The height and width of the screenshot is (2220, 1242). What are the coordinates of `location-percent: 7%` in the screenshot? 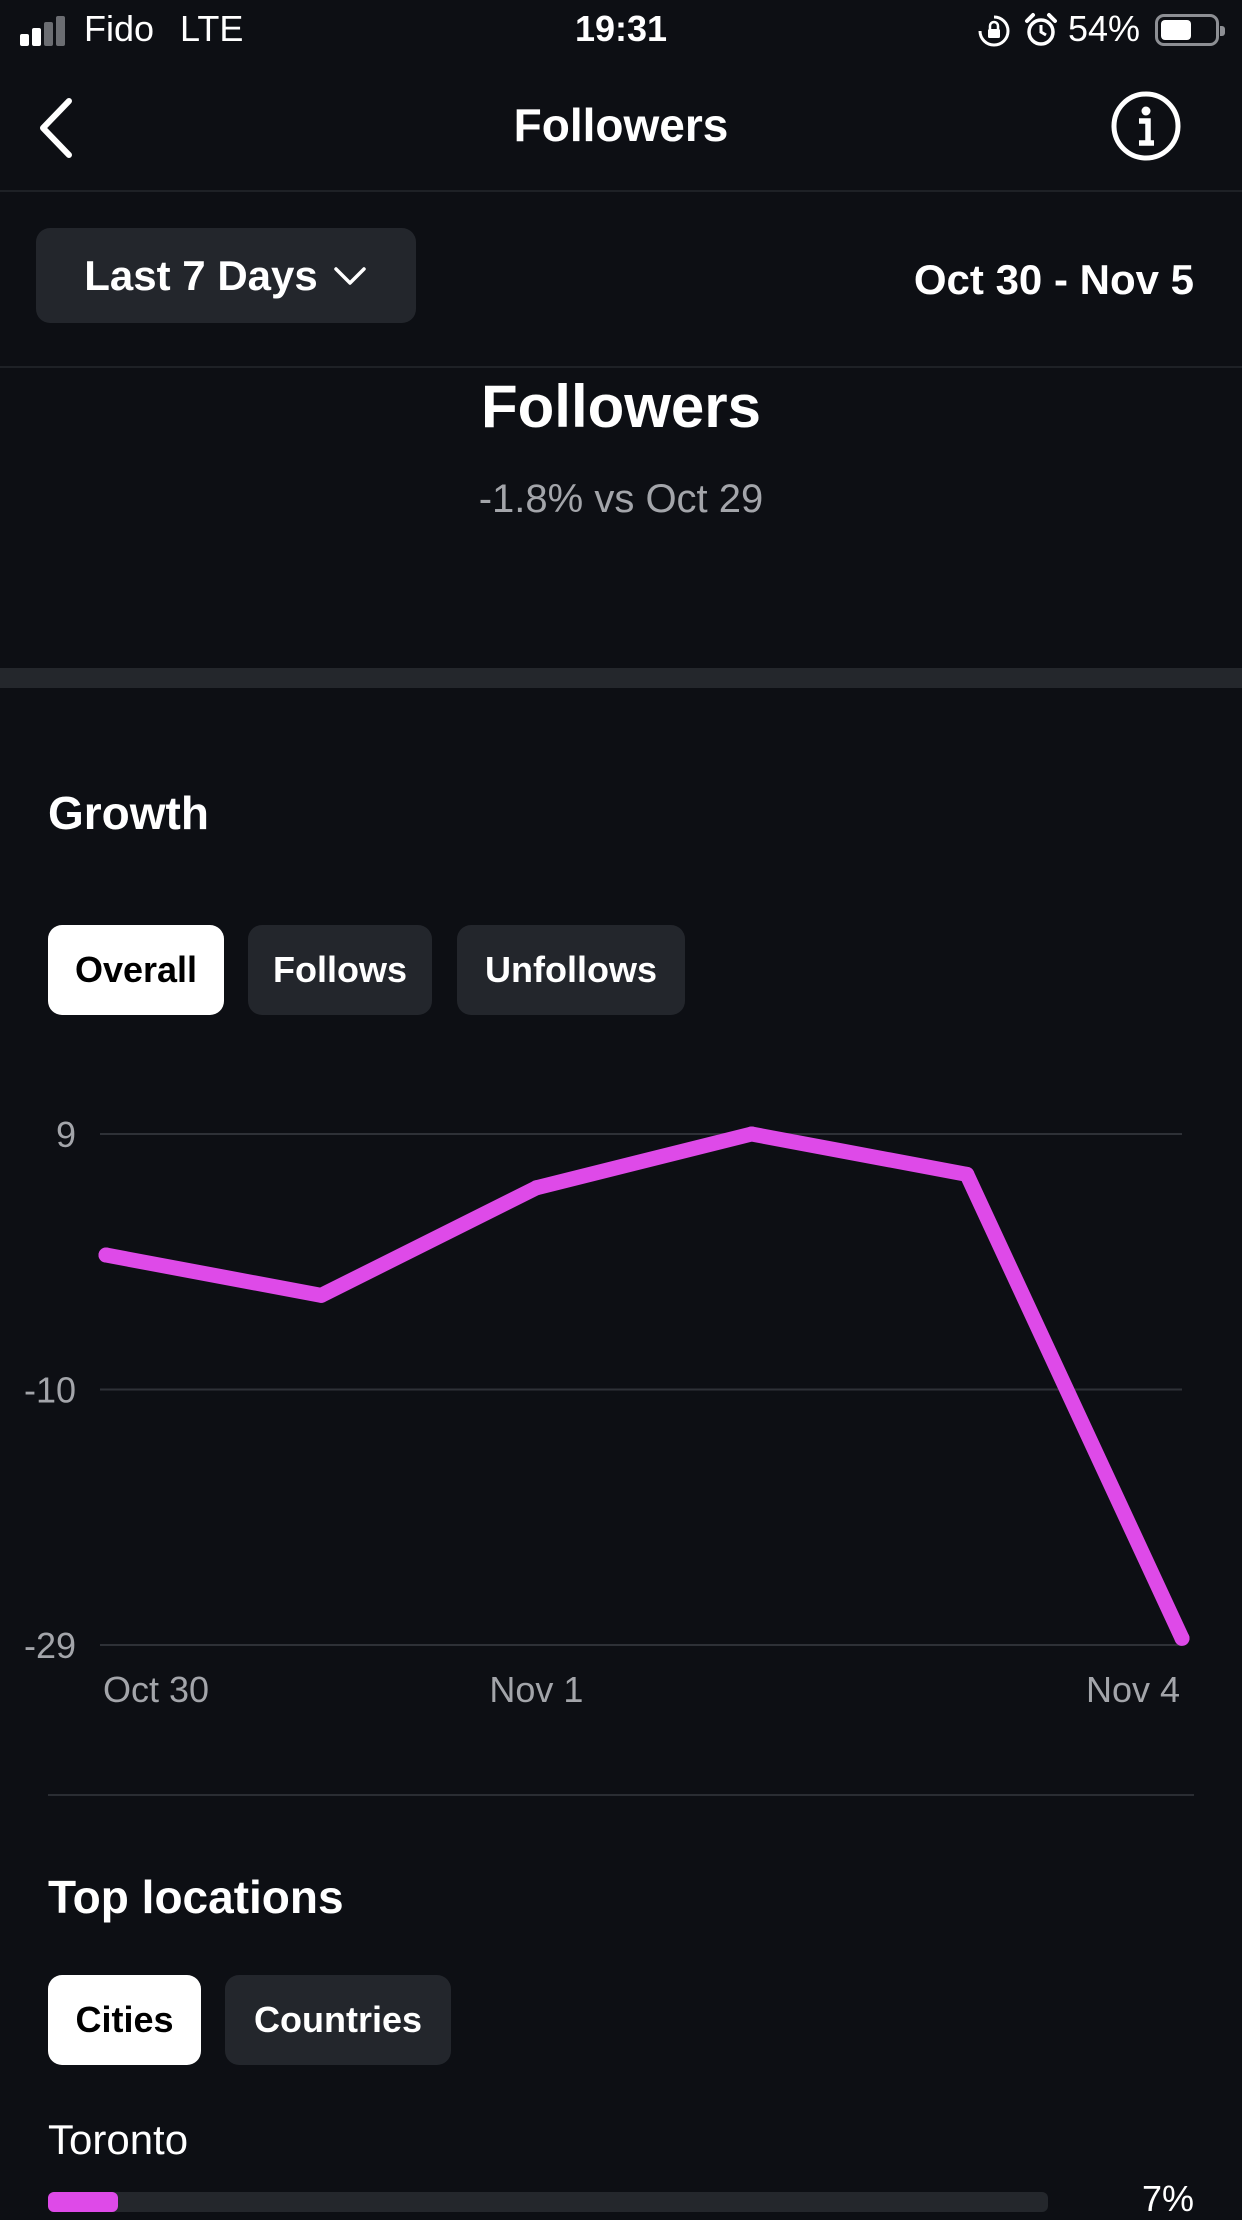 It's located at (1167, 2198).